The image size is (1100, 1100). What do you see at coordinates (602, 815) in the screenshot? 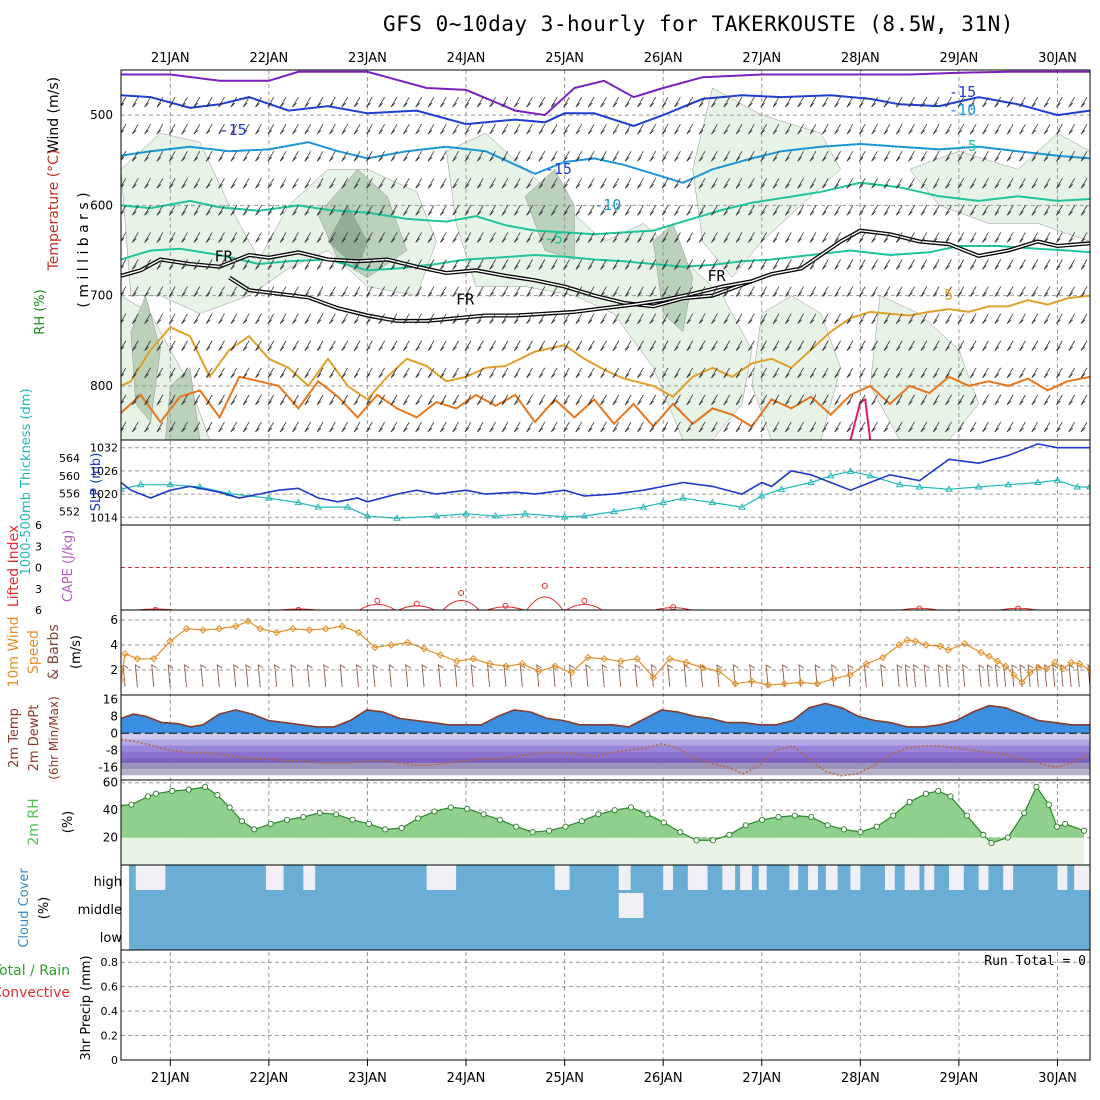
I see `rh-fill` at bounding box center [602, 815].